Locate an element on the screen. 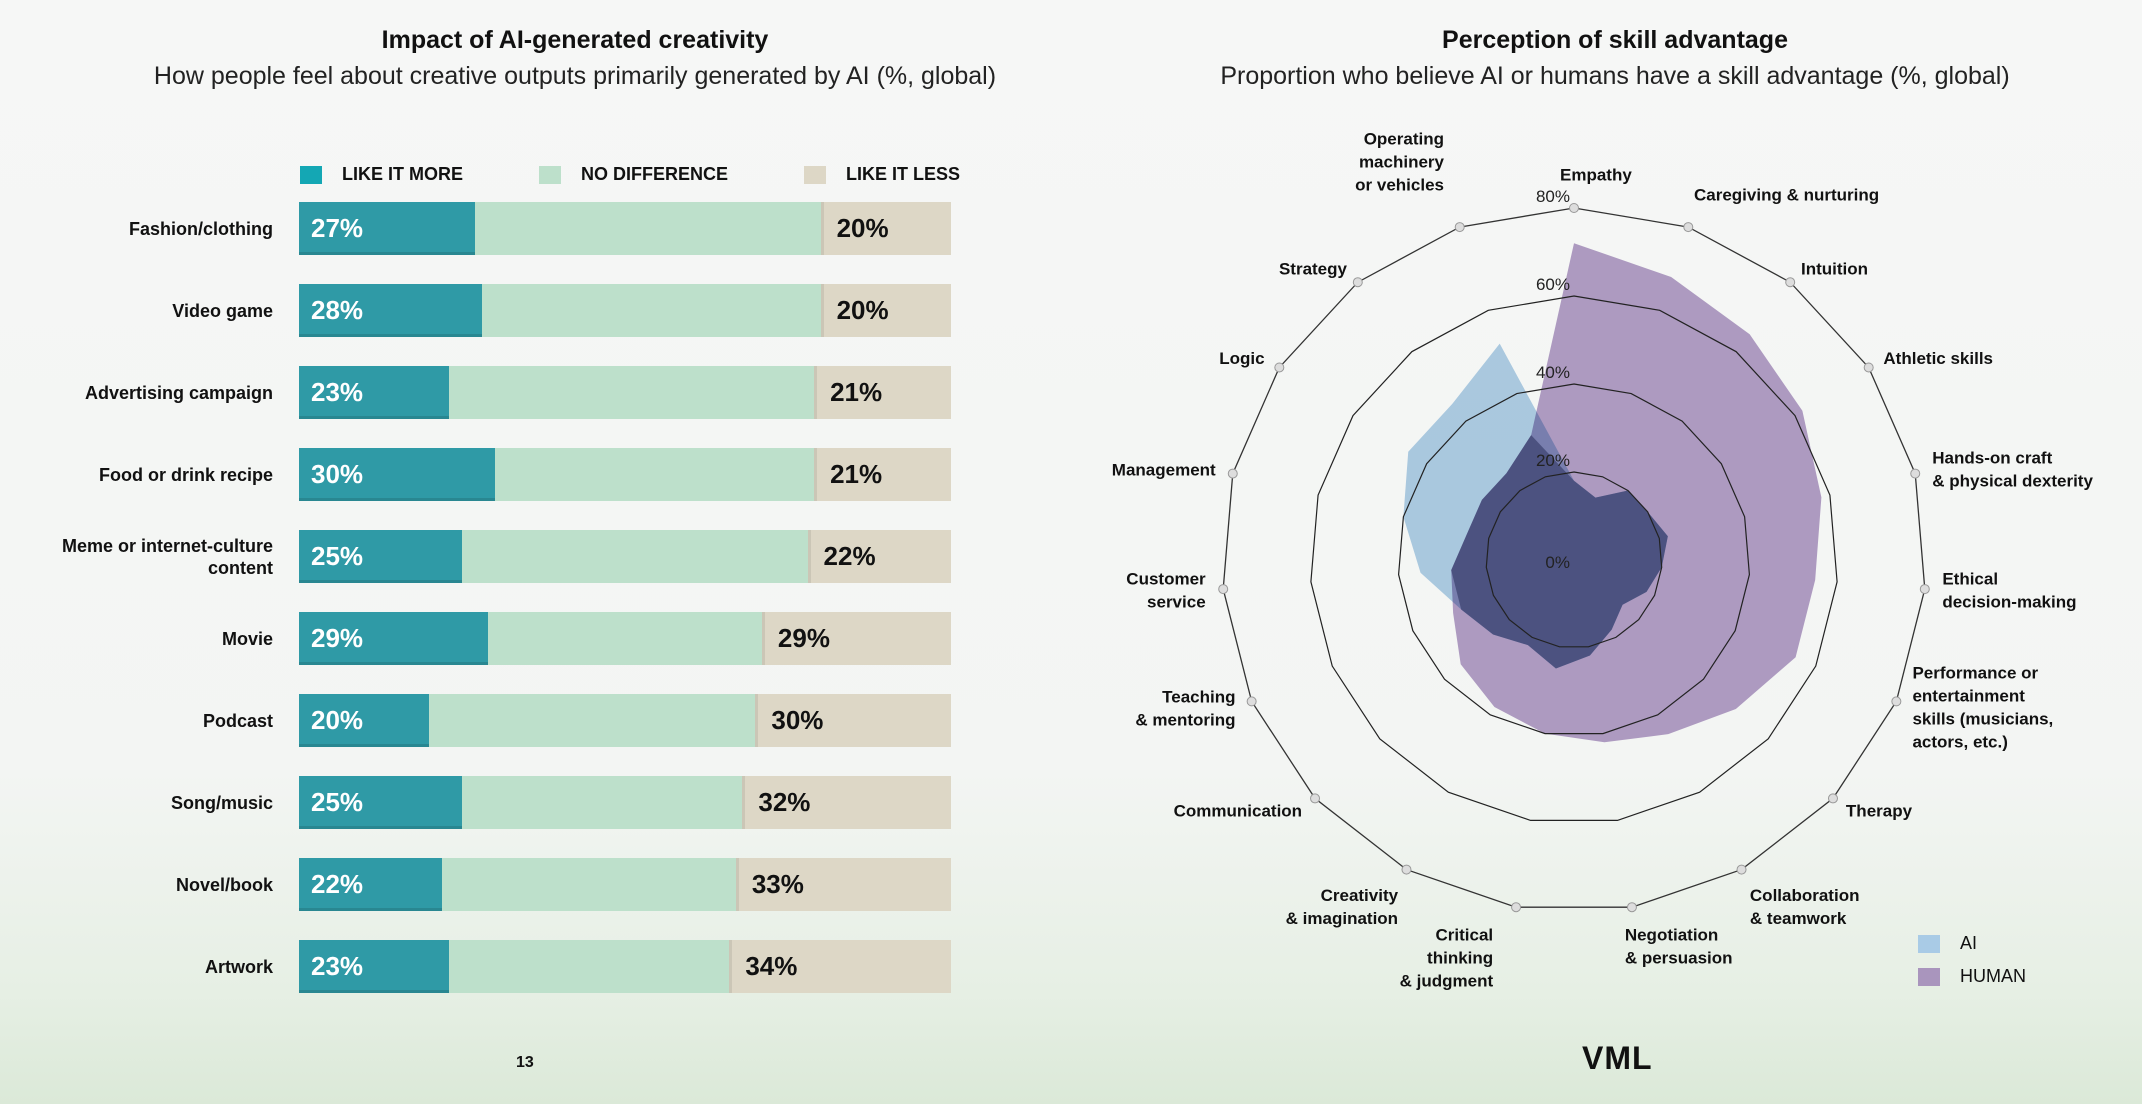  radar-legend: AI HUMAN is located at coordinates (1972, 960).